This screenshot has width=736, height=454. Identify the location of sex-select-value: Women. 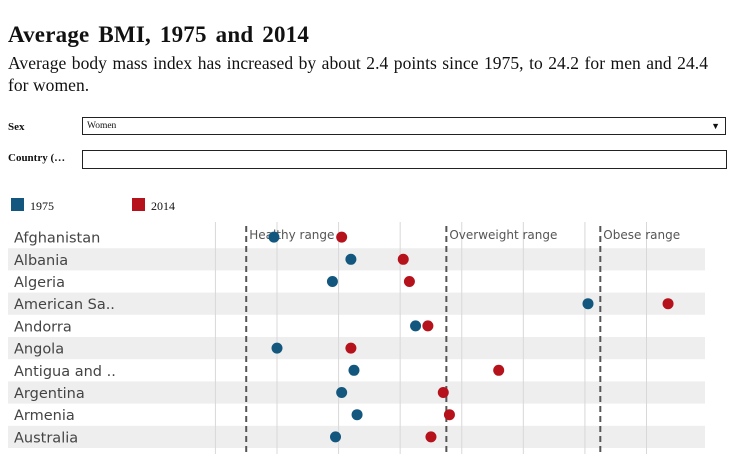
(102, 126).